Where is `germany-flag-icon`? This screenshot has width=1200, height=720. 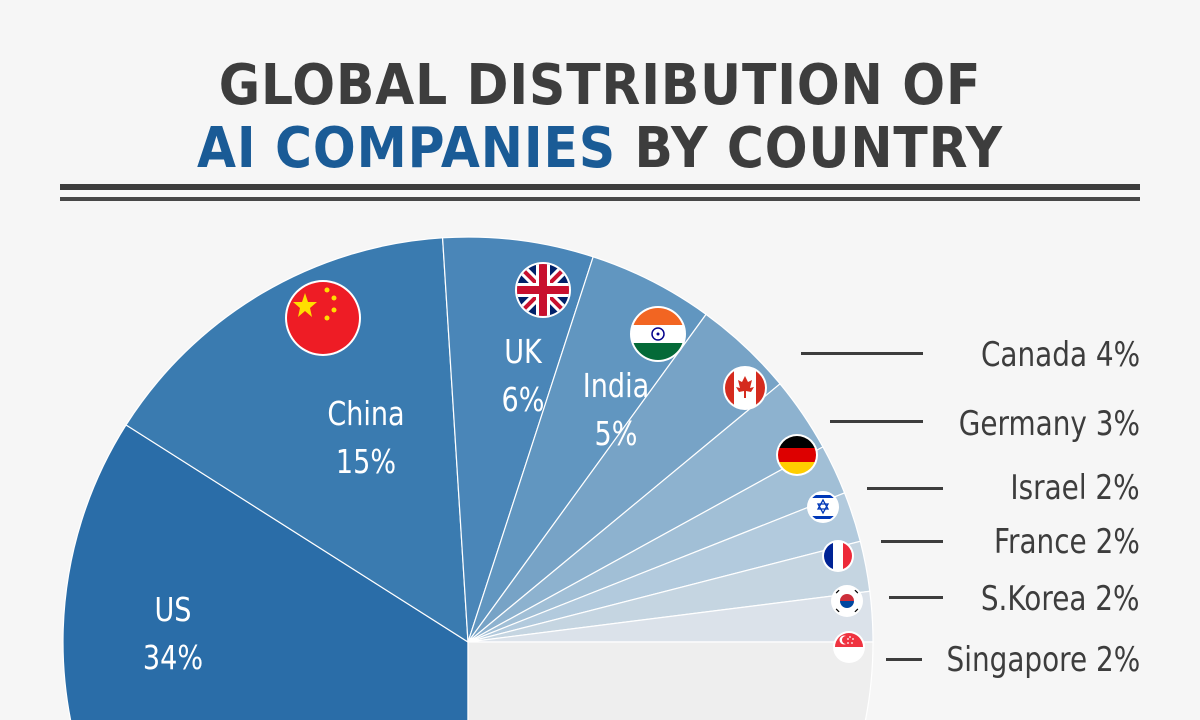
germany-flag-icon is located at coordinates (797, 455).